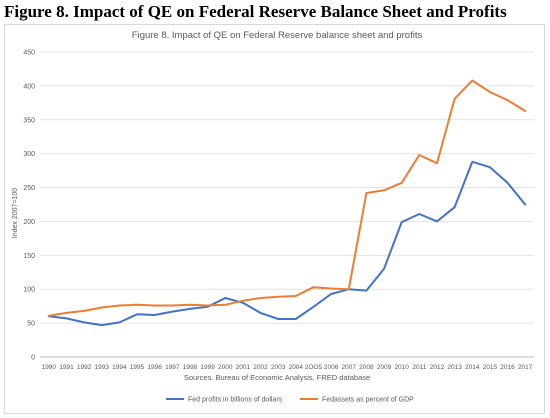 The width and height of the screenshot is (550, 418). What do you see at coordinates (29, 53) in the screenshot?
I see `y-tick-label: 450` at bounding box center [29, 53].